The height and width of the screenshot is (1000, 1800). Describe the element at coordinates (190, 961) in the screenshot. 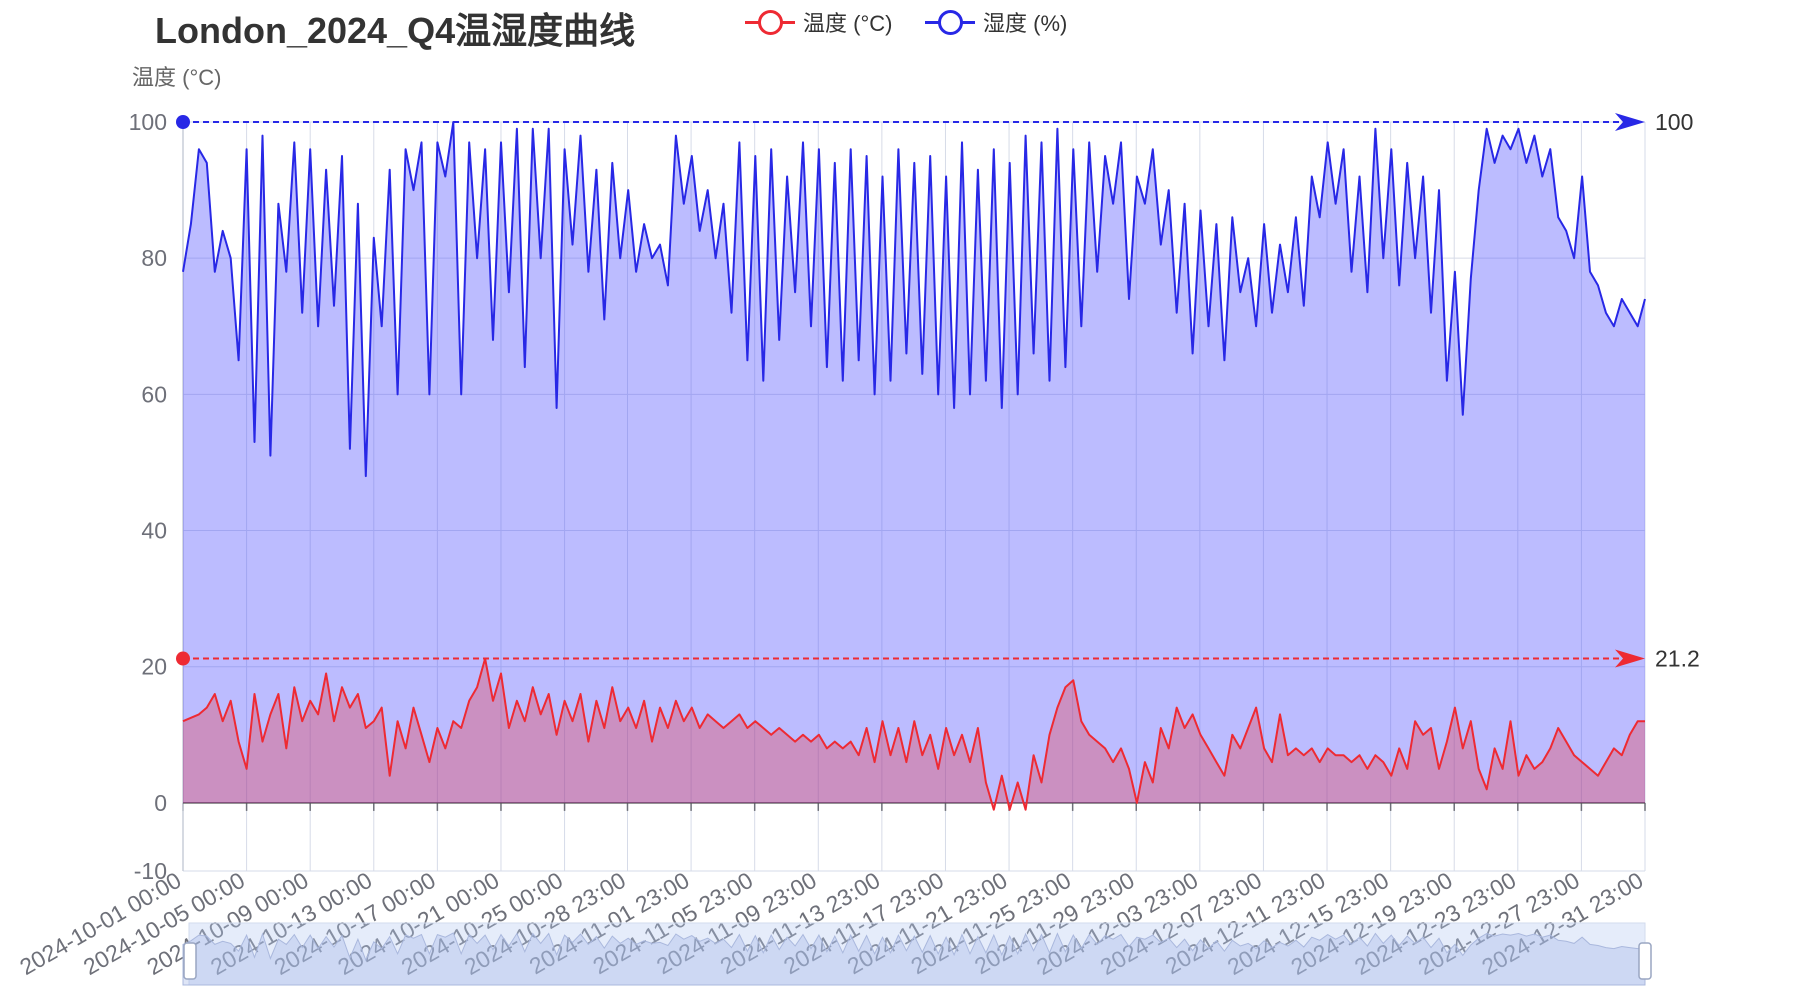

I see `datazoom-handle-left` at that location.